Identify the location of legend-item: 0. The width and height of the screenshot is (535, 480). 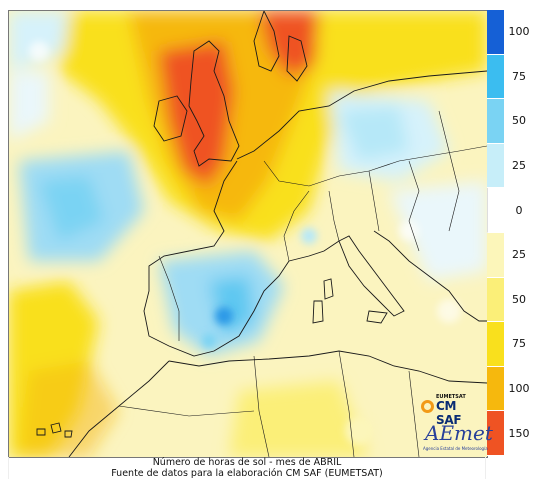
(510, 210).